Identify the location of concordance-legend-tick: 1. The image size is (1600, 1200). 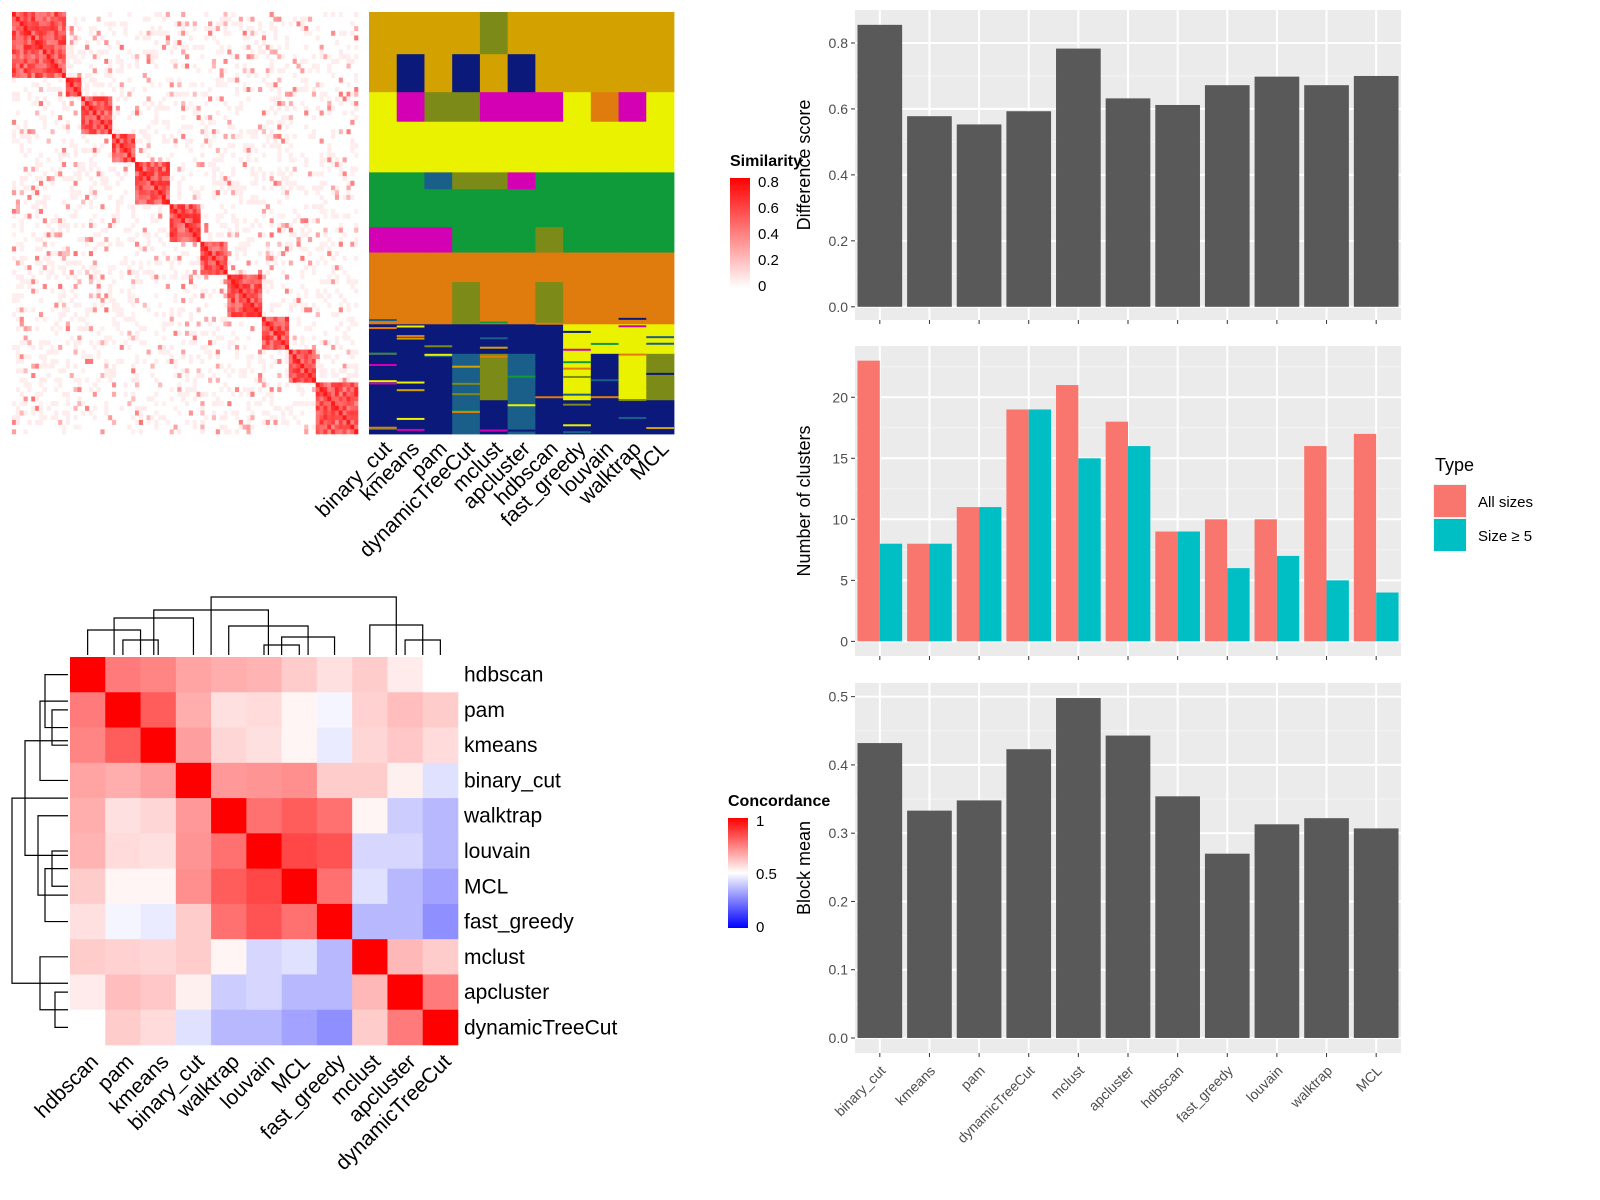
(760, 821).